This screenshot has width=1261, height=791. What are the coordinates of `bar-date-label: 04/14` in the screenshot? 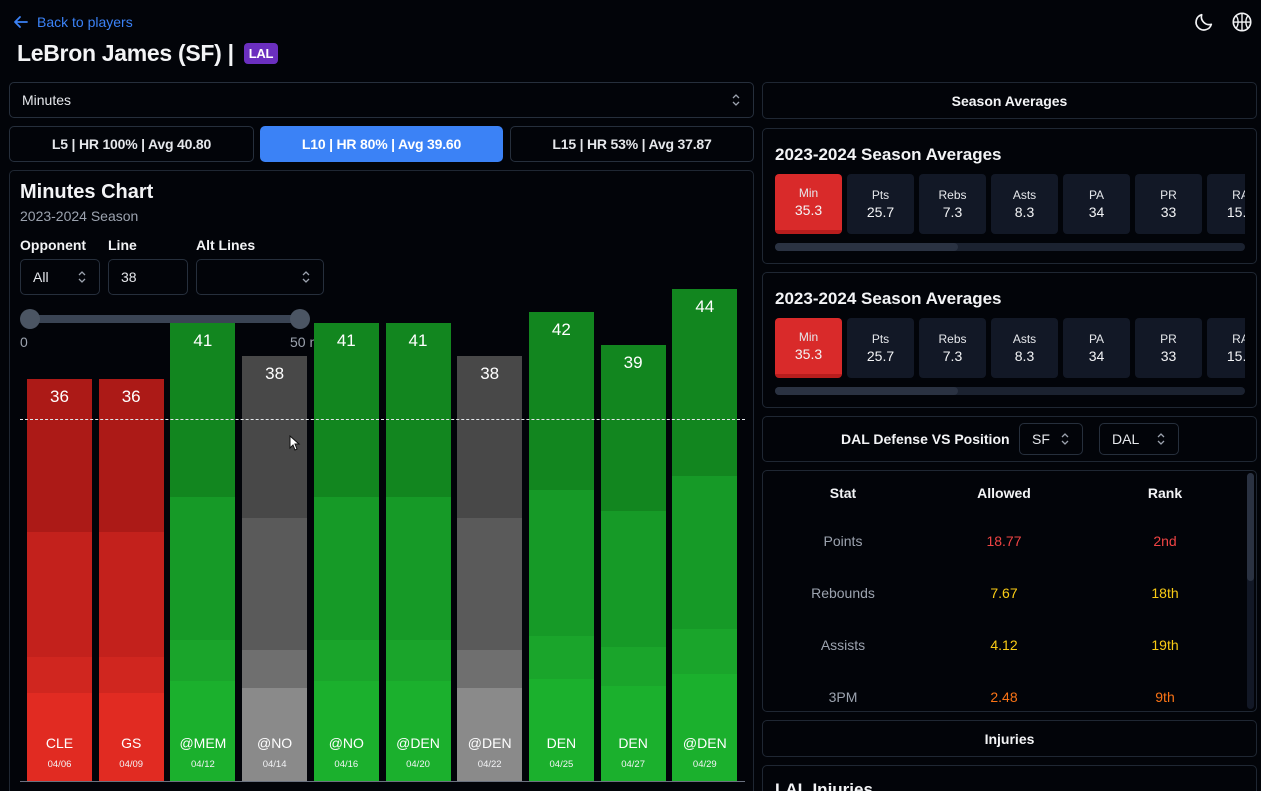 It's located at (274, 764).